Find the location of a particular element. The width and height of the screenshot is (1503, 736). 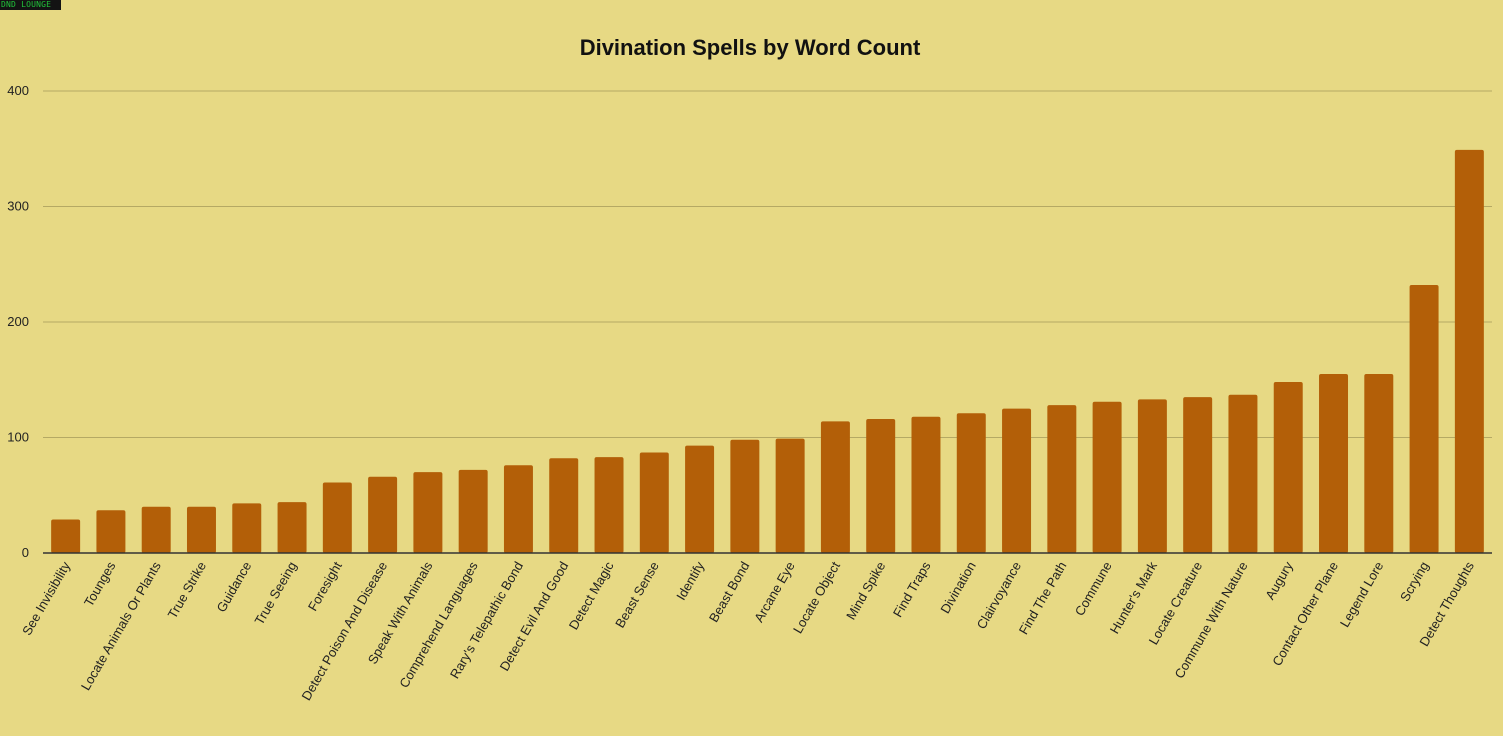

x-category-label: Detect Poison And Disease is located at coordinates (344, 631).